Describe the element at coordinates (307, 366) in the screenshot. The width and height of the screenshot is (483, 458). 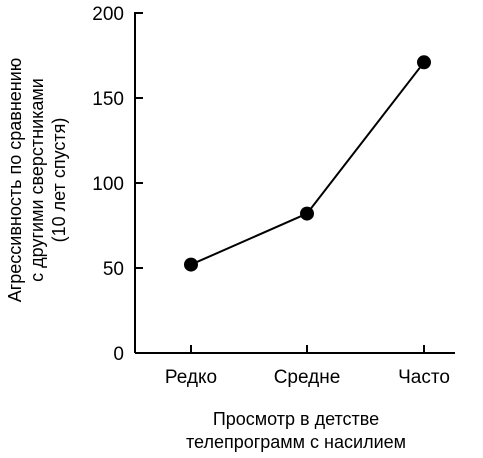
I see `x-axis-ticks: Редко Средне Часто` at that location.